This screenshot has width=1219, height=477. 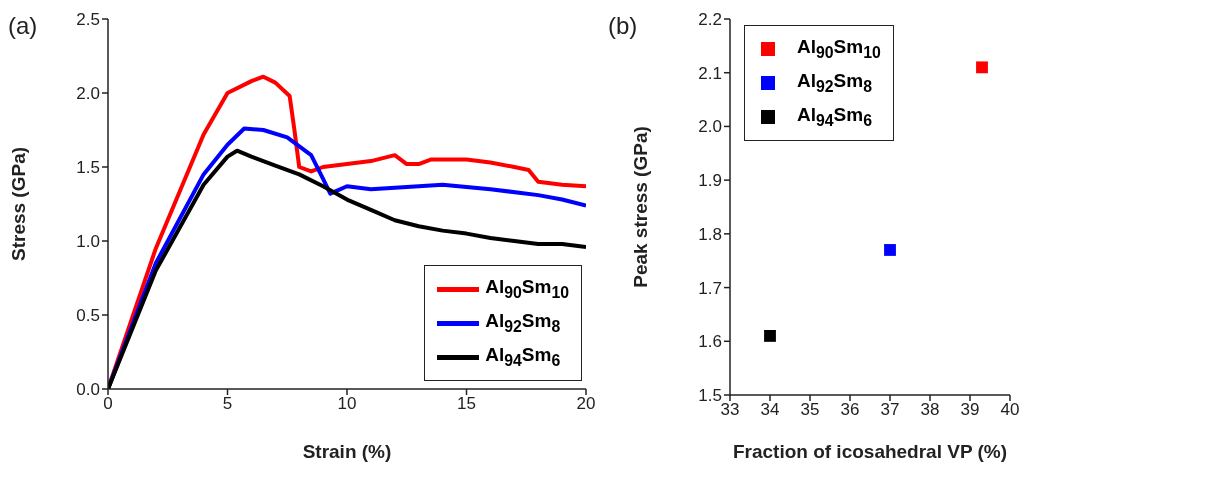 What do you see at coordinates (88, 390) in the screenshot?
I see `y-tick-label: 0.0` at bounding box center [88, 390].